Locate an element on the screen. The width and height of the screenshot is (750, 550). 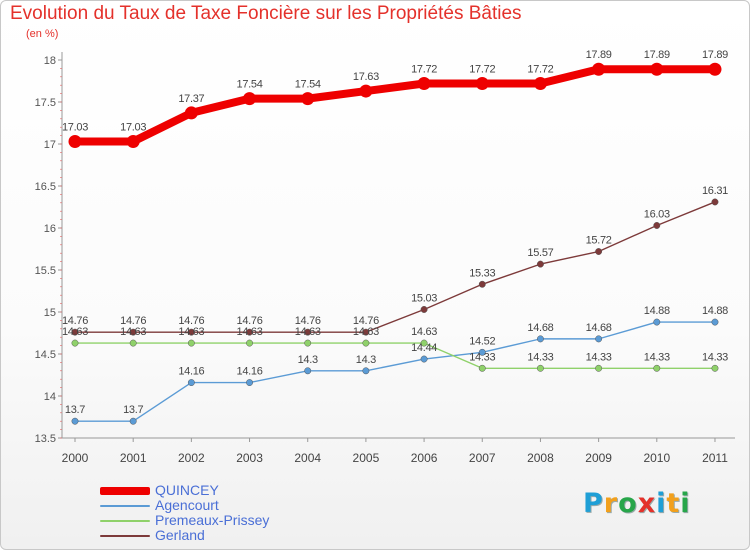
x-tick-label: 2007 is located at coordinates (482, 458).